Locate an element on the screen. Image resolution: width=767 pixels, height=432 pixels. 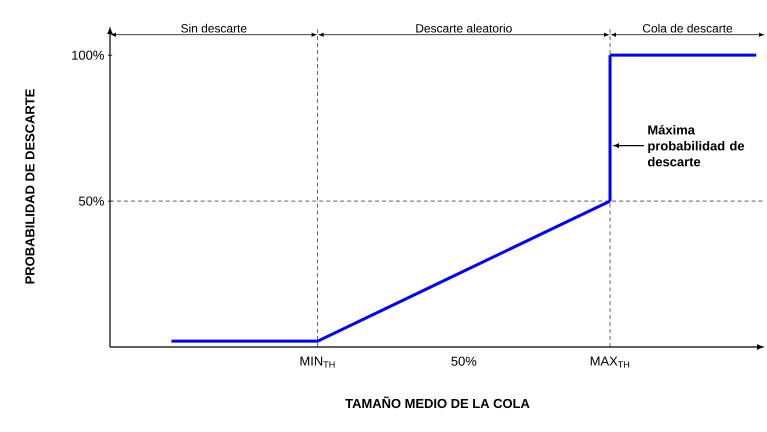
annotation: Máxima probabilidad de descarte is located at coordinates (696, 145).